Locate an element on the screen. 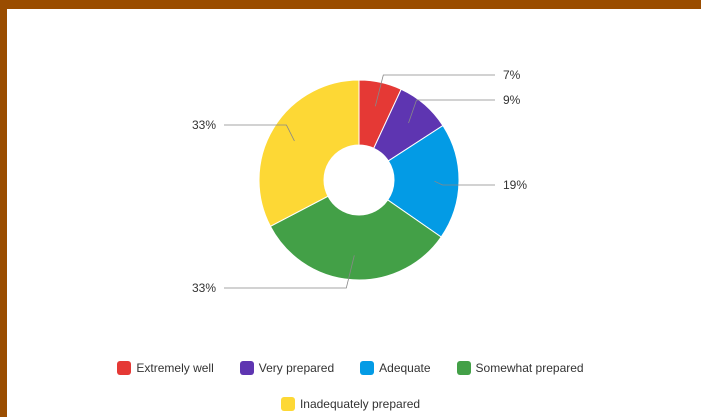 This screenshot has width=701, height=417. slice-inadequately-prepared is located at coordinates (309, 153).